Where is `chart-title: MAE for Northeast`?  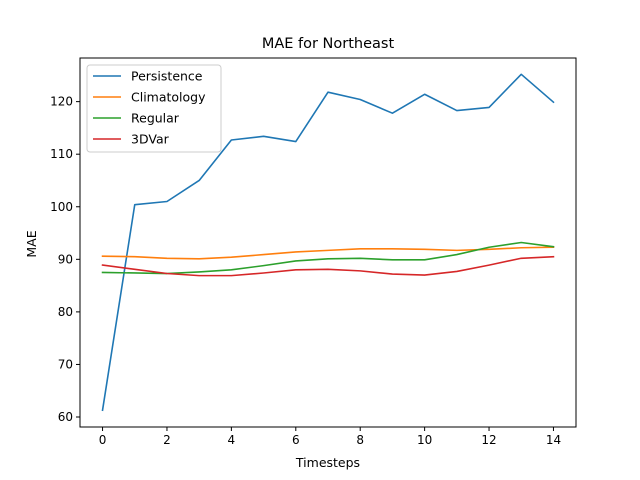 chart-title: MAE for Northeast is located at coordinates (328, 44).